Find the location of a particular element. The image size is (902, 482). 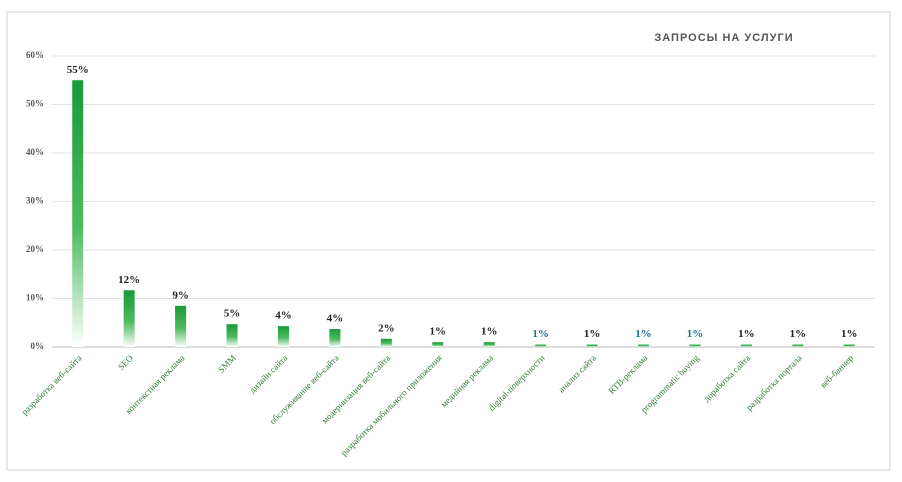

value-label: 9% is located at coordinates (180, 295).